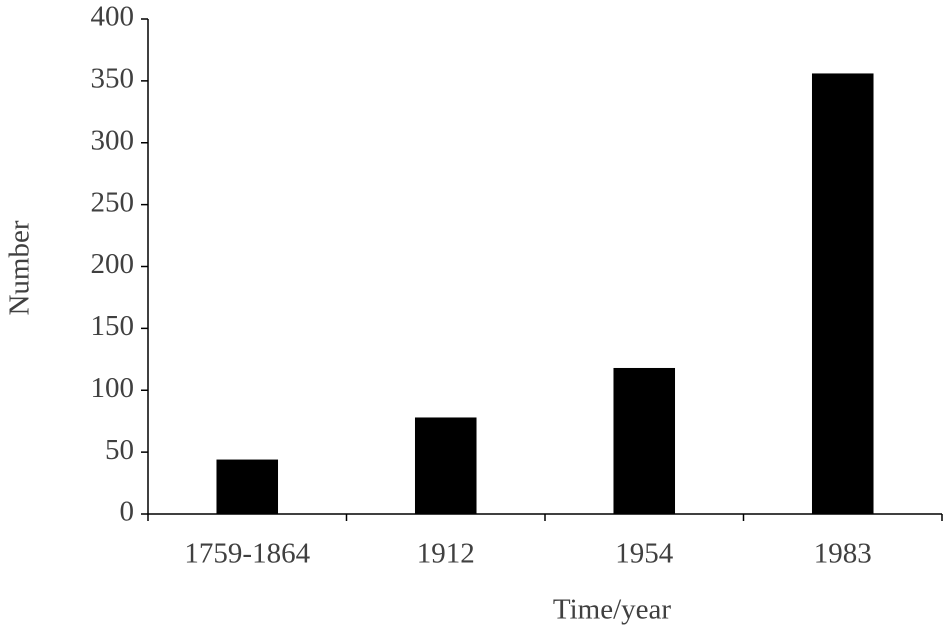  I want to click on y-tick-label: 350, so click(113, 79).